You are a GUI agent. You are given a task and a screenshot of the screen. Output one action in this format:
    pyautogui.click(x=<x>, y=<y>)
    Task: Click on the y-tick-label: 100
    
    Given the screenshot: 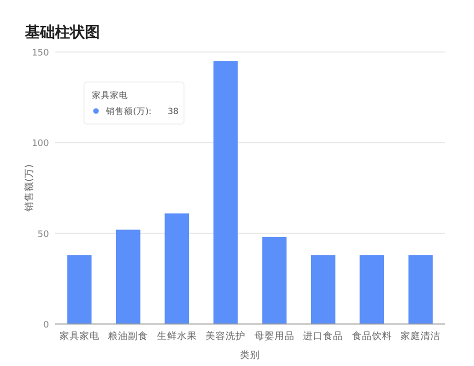 What is the action you would take?
    pyautogui.click(x=41, y=144)
    